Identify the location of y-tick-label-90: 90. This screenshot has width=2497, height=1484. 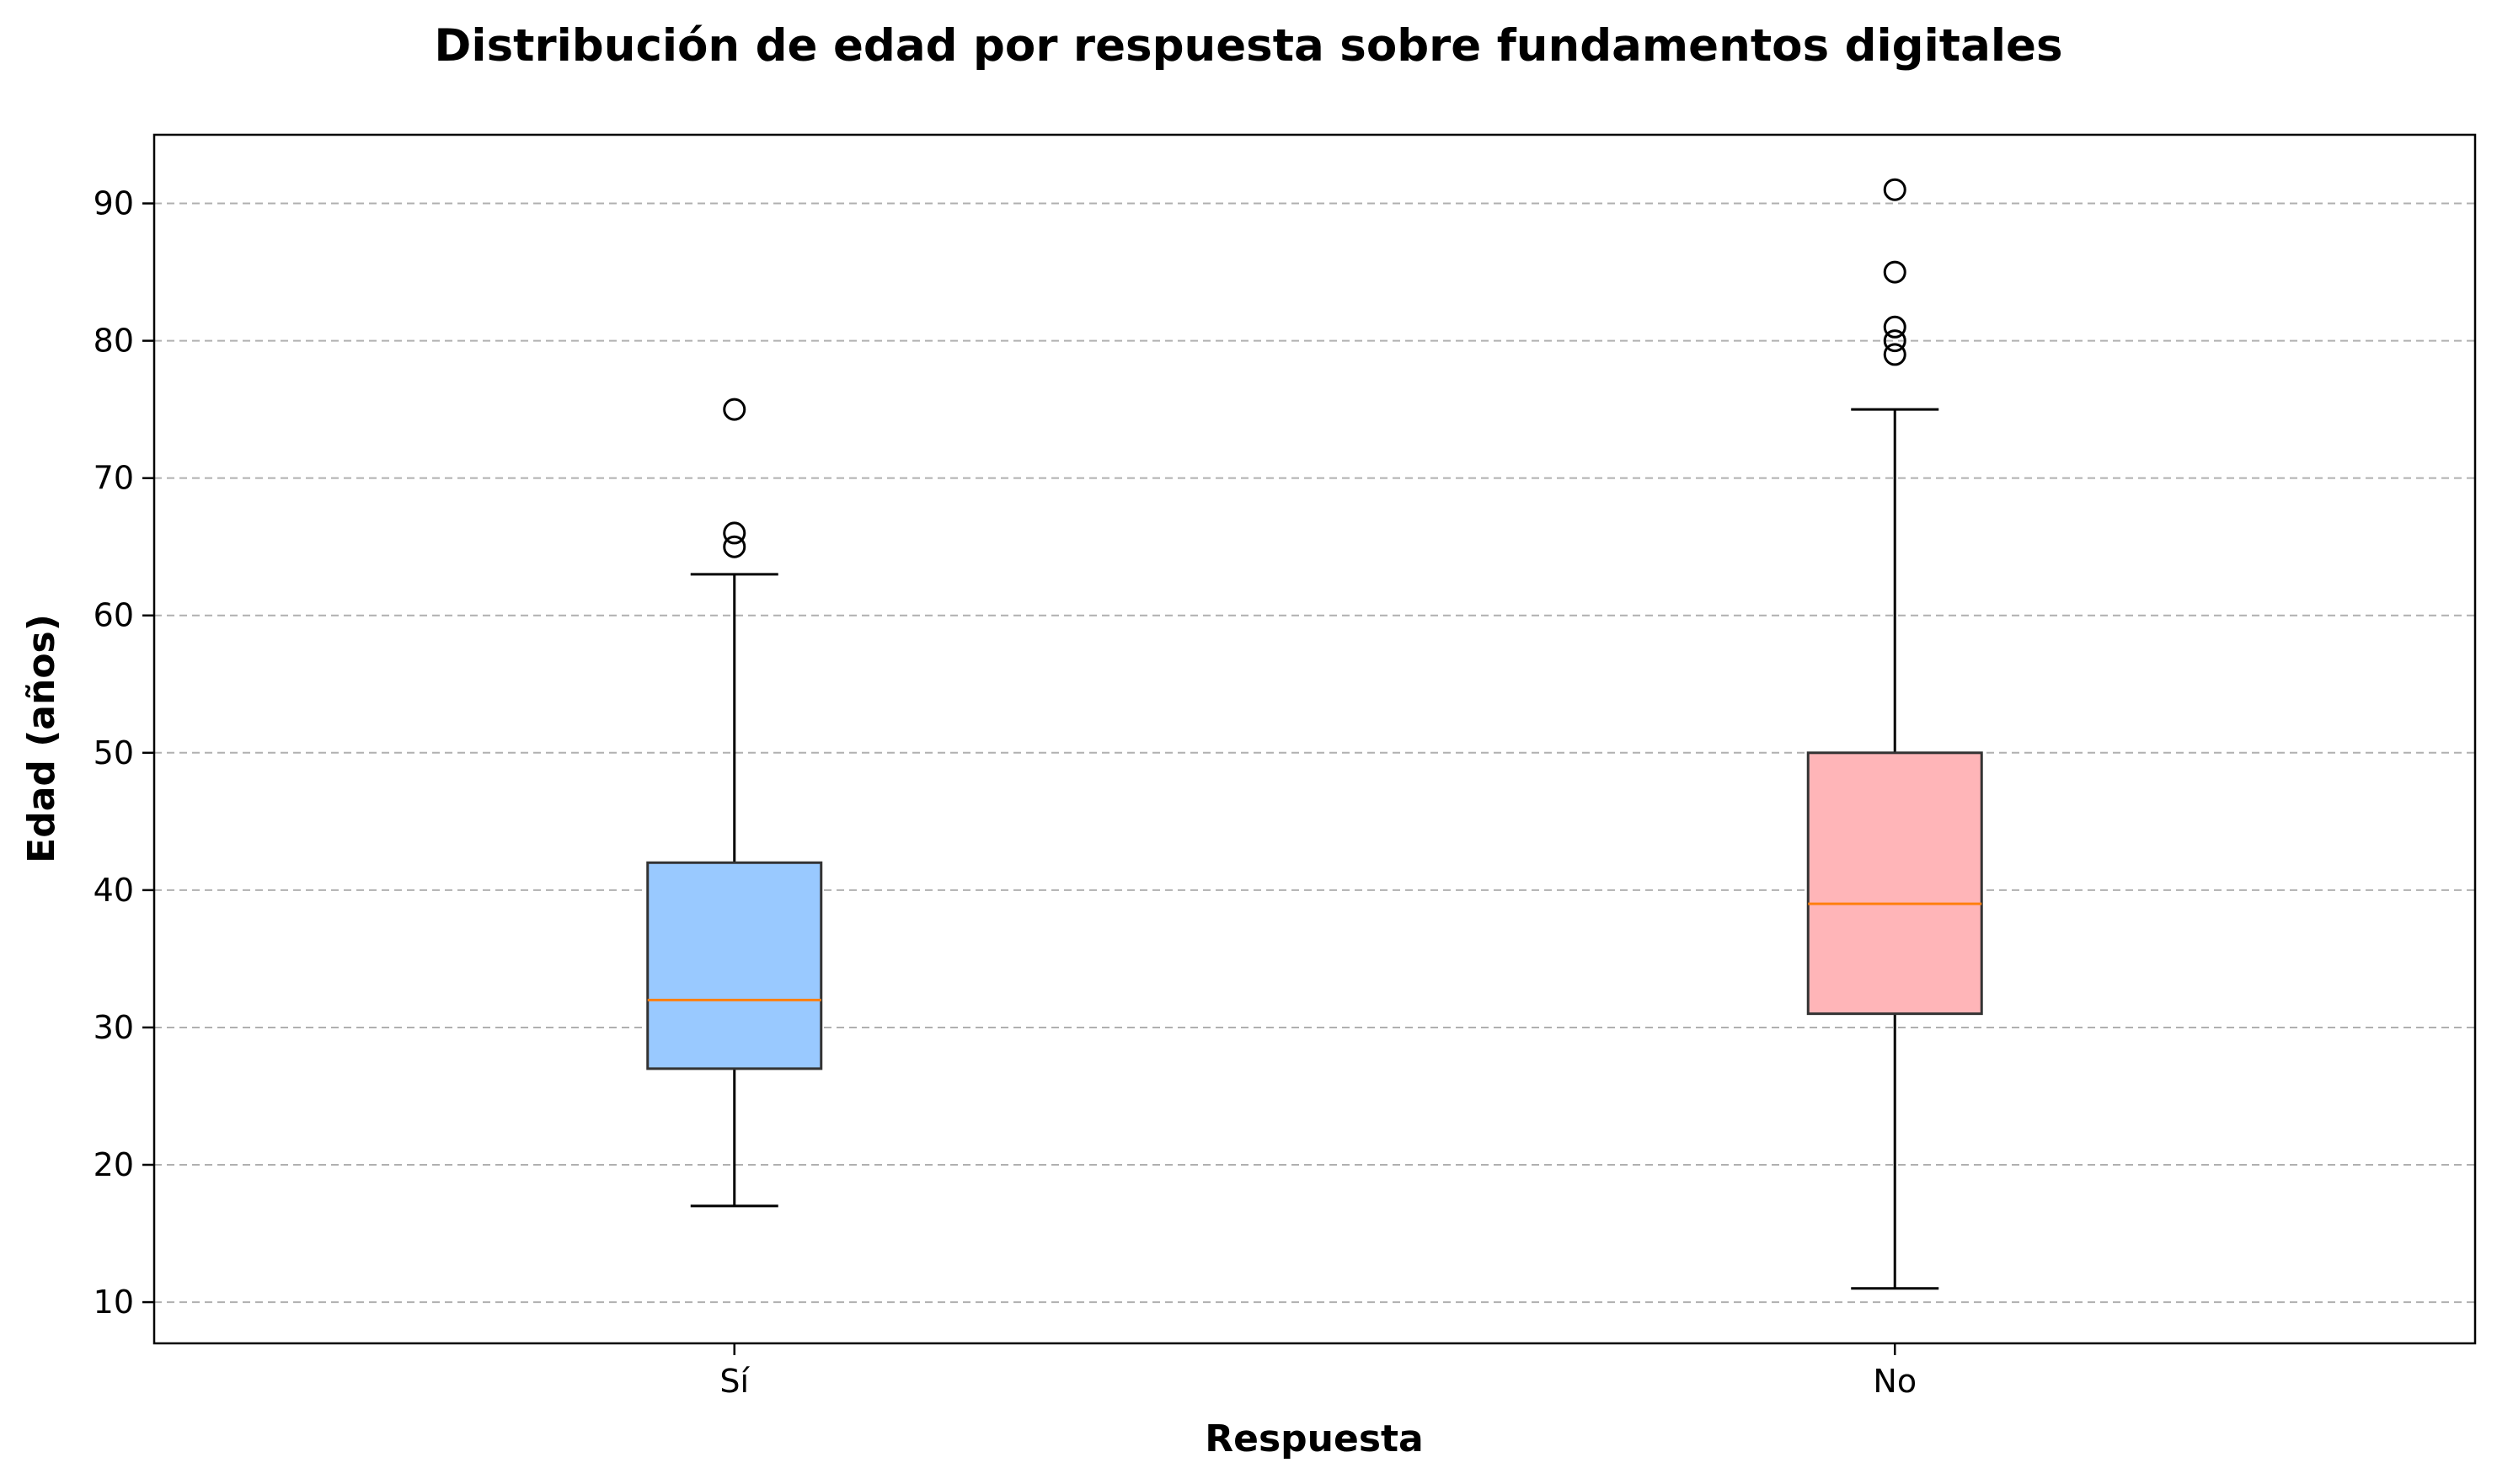
(114, 204).